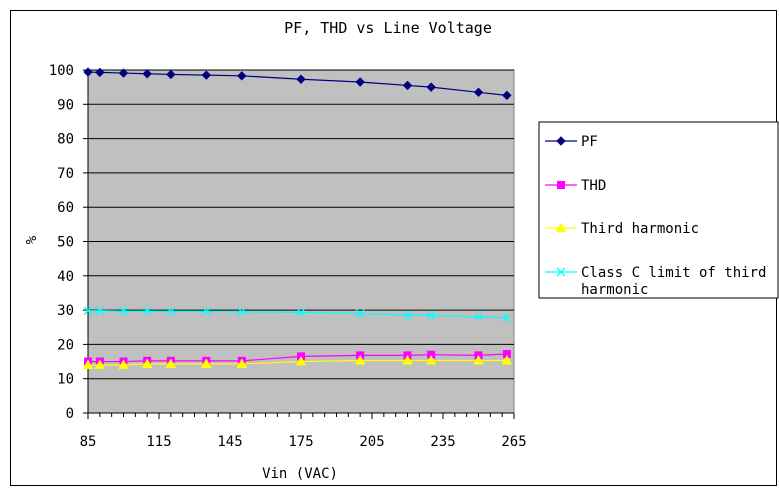 This screenshot has width=779, height=488. What do you see at coordinates (65, 380) in the screenshot?
I see `y-tick-label: 10` at bounding box center [65, 380].